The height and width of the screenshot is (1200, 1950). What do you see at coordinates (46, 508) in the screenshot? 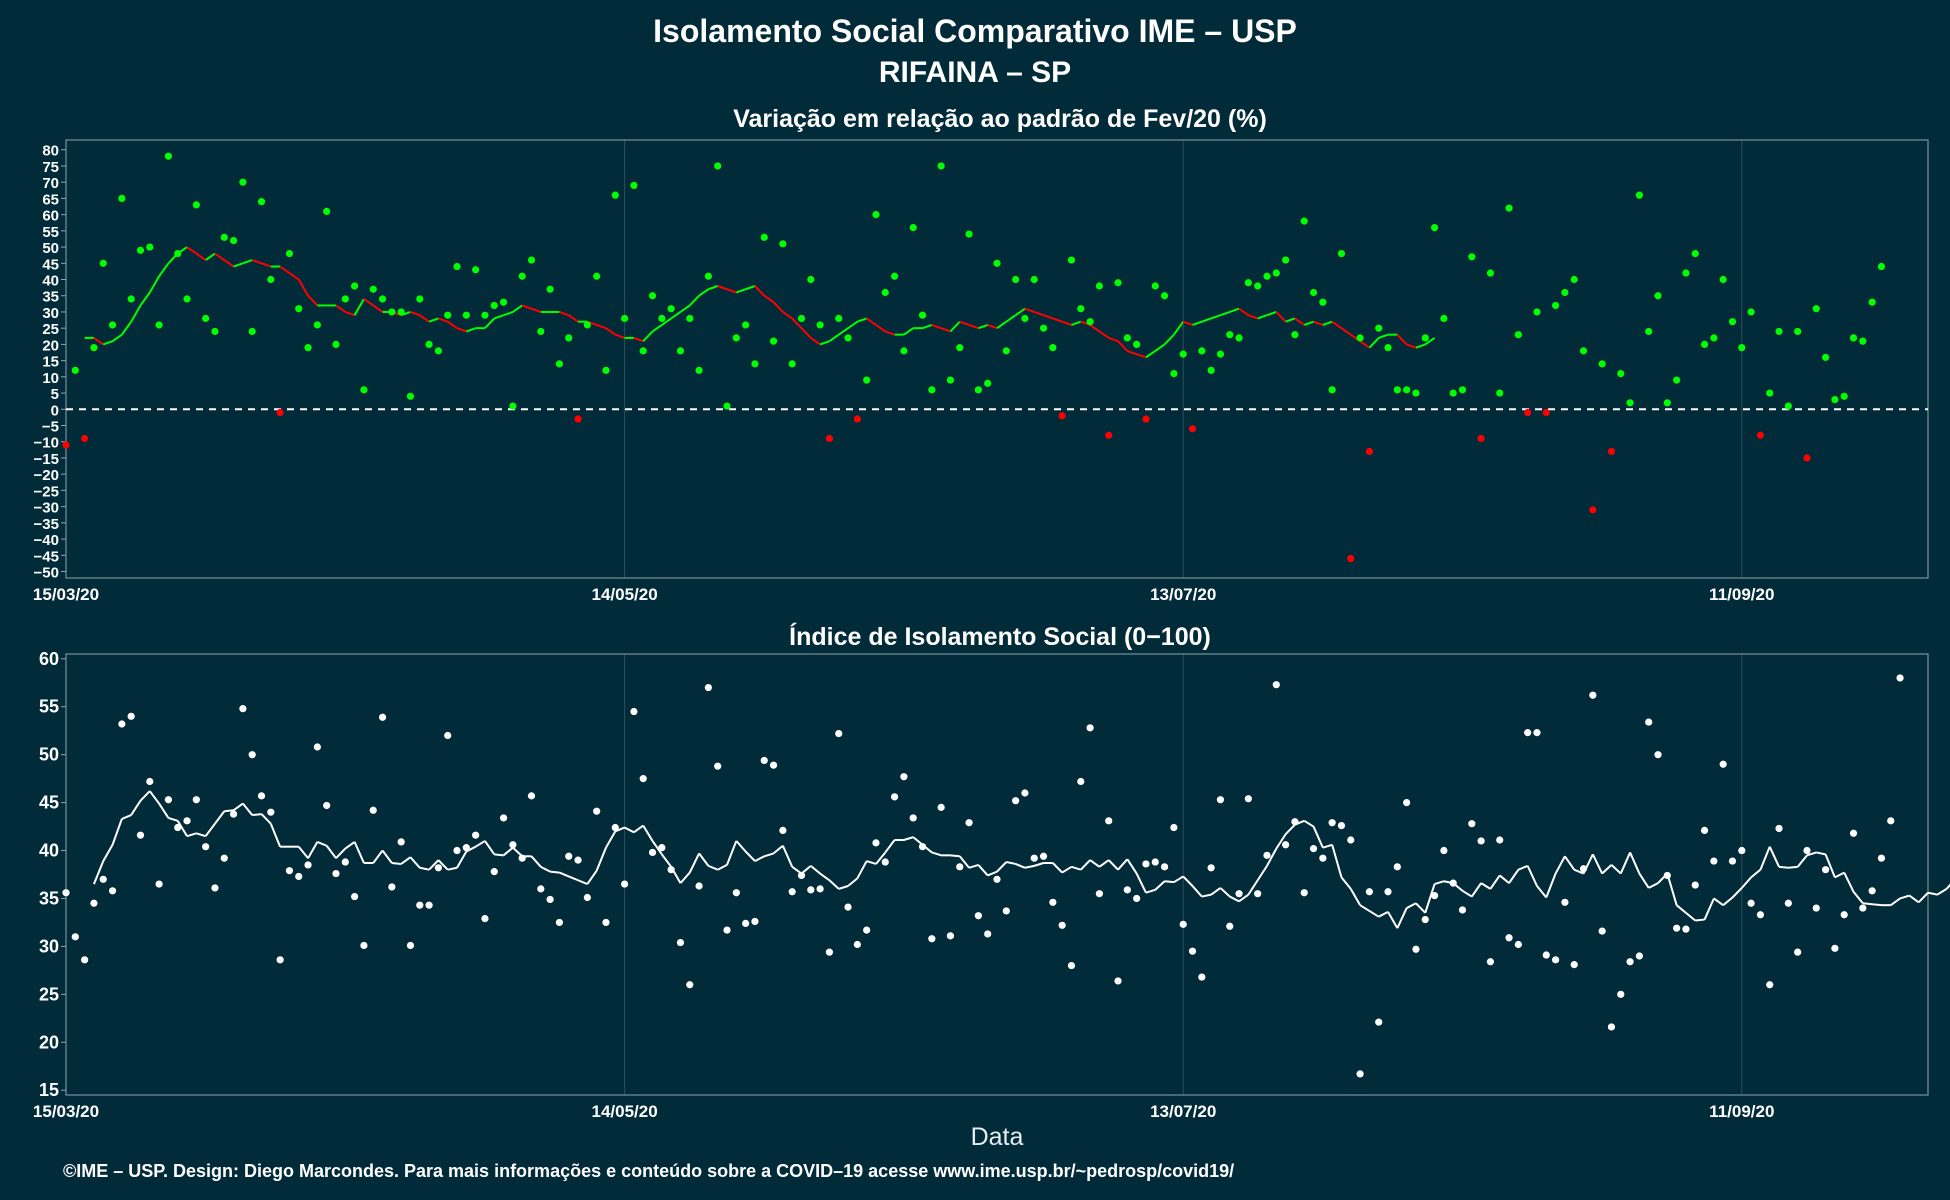
I see `y-tick-label: −30` at bounding box center [46, 508].